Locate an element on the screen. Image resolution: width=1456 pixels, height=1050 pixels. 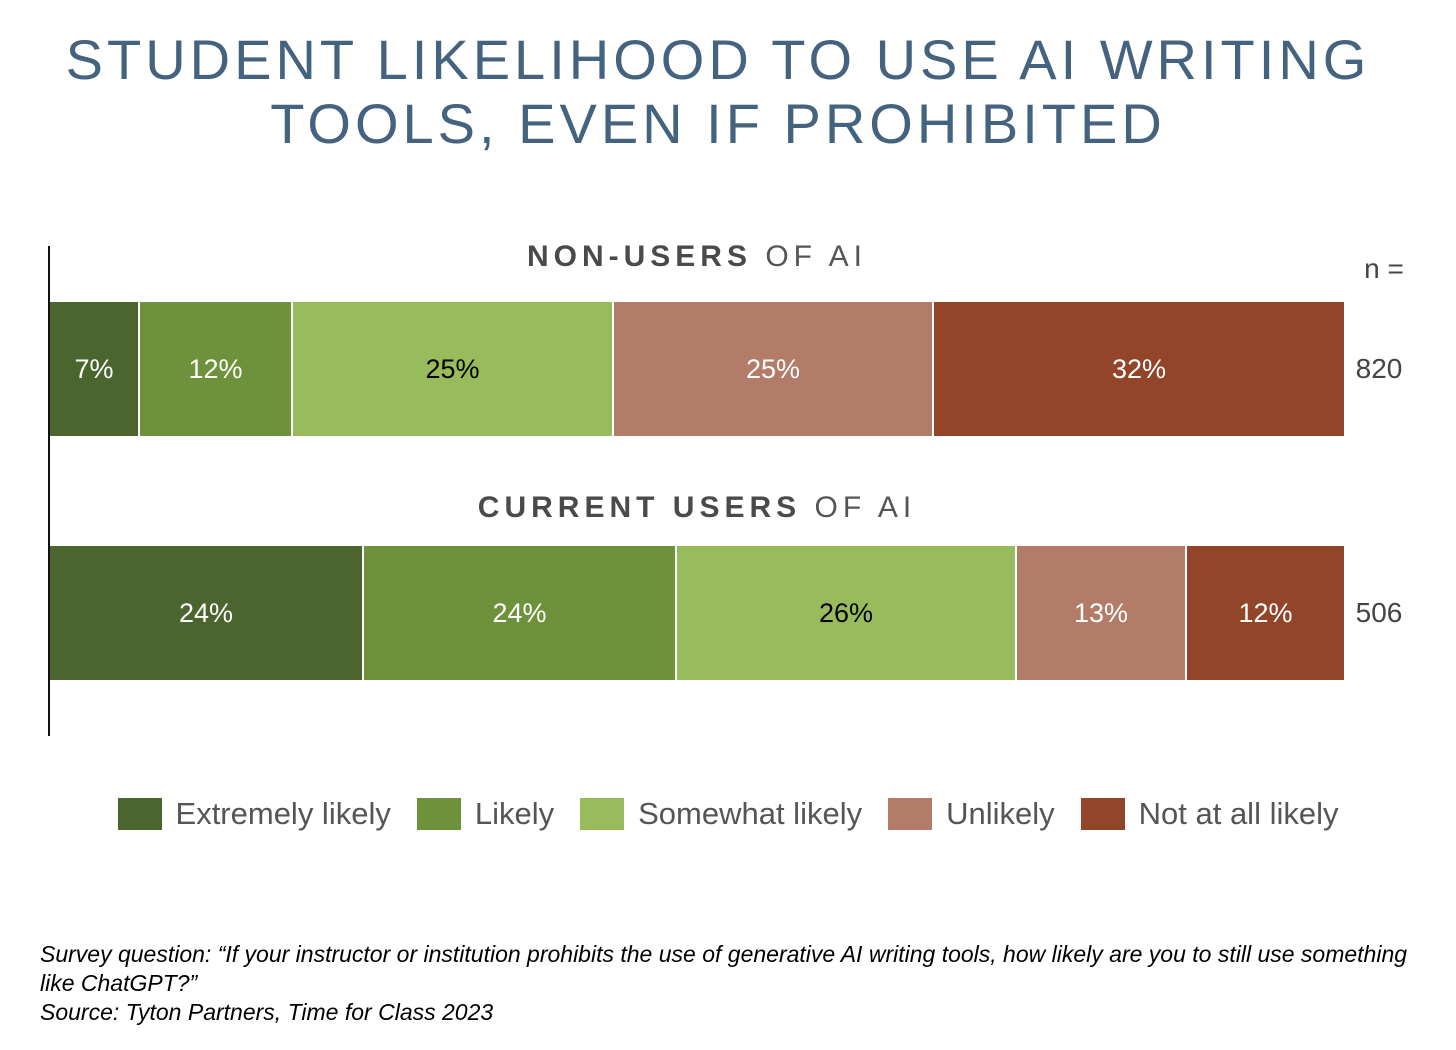
stacked-bar-current-users: 24% 24% 26% 13% 12% is located at coordinates (697, 613).